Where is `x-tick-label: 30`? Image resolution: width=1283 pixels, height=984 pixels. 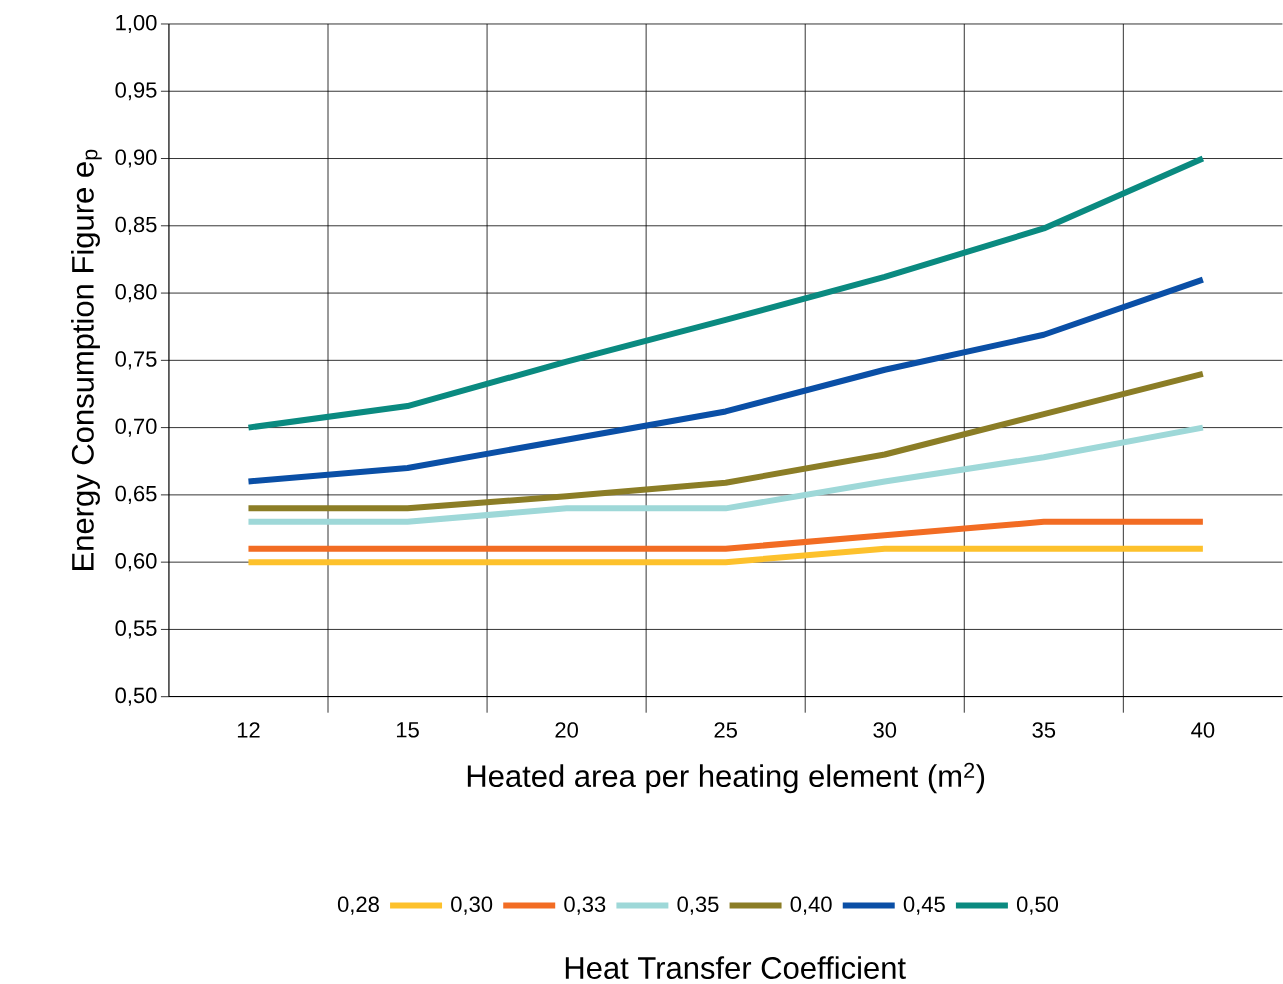 x-tick-label: 30 is located at coordinates (885, 730).